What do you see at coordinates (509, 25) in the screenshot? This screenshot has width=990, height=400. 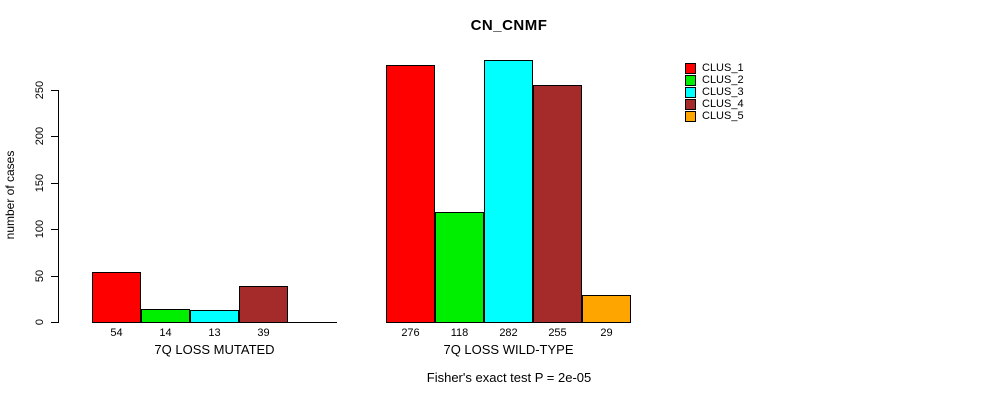 I see `chart-title: CN_CNMF` at bounding box center [509, 25].